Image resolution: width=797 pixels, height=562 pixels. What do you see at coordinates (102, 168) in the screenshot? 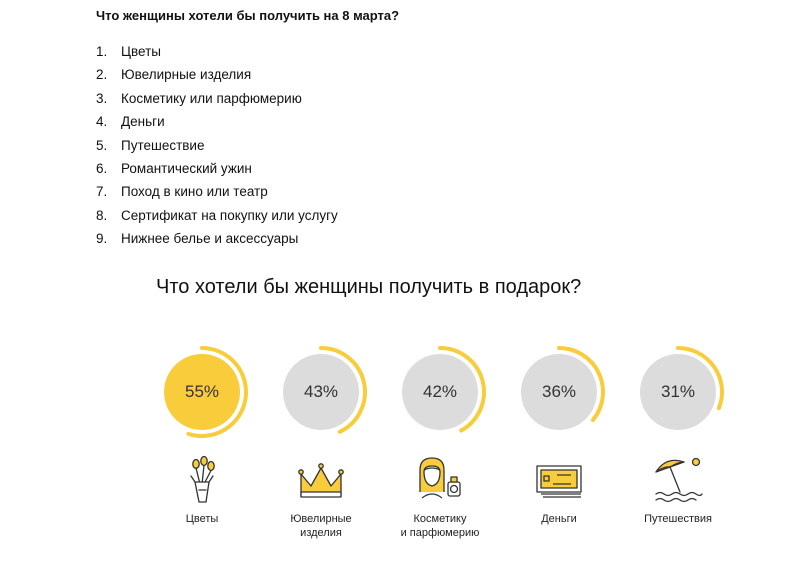
I see `list-item-number: 6.` at bounding box center [102, 168].